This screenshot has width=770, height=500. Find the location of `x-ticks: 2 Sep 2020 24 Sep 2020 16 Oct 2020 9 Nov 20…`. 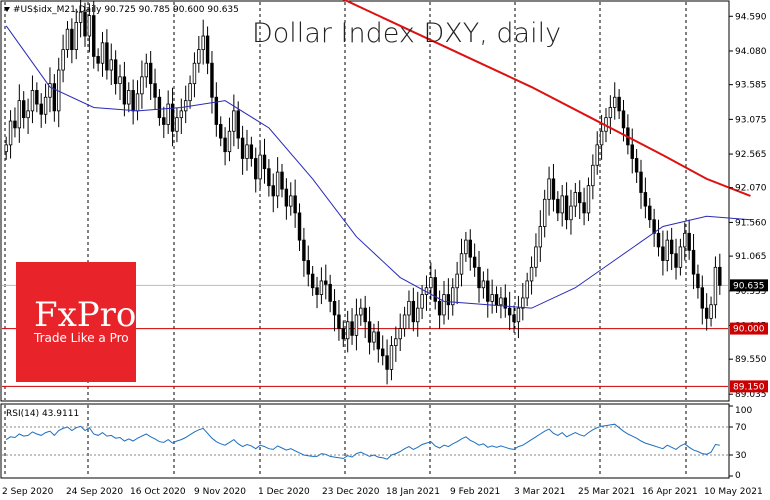

x-ticks: 2 Sep 2020 24 Sep 2020 16 Oct 2020 9 Nov 20… is located at coordinates (382, 492).